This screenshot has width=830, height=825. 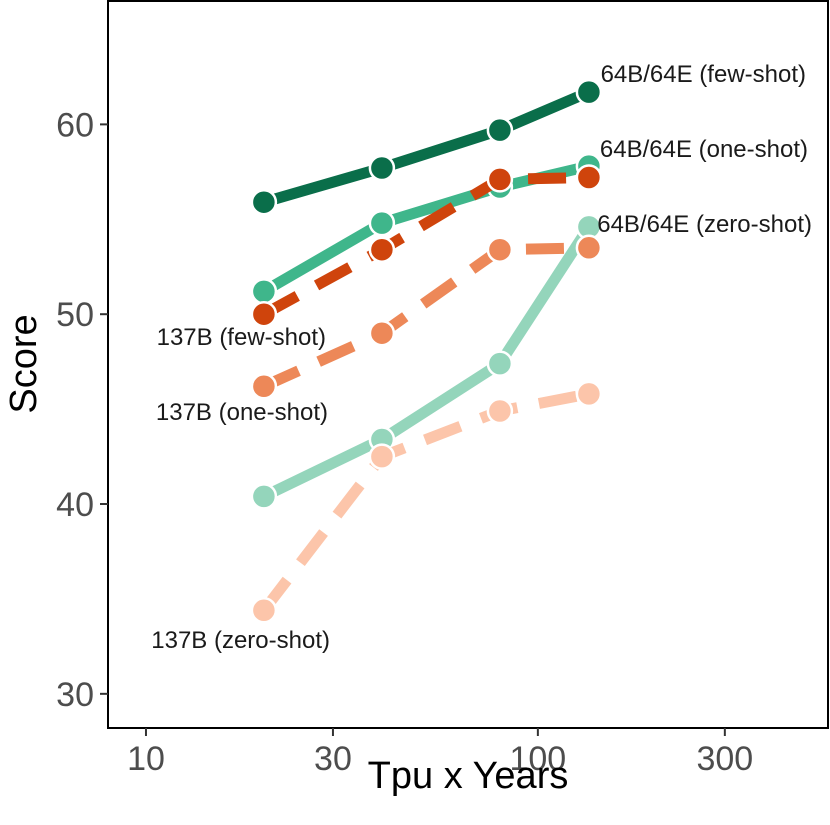 I want to click on series-64b-64e-few-shot, so click(x=426, y=147).